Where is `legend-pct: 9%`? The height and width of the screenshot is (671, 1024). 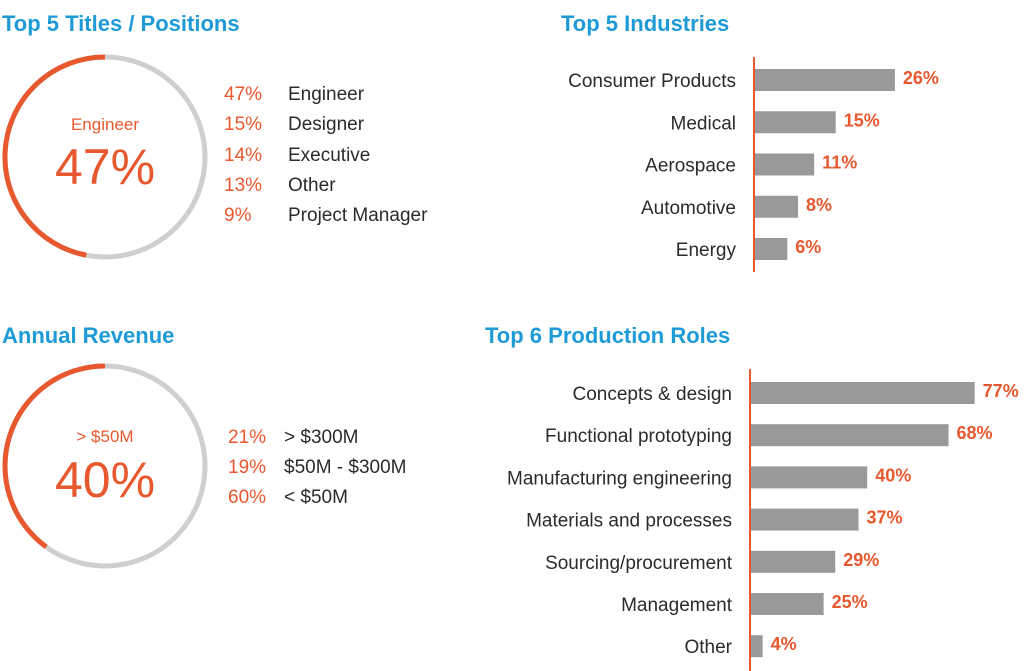 legend-pct: 9% is located at coordinates (238, 216).